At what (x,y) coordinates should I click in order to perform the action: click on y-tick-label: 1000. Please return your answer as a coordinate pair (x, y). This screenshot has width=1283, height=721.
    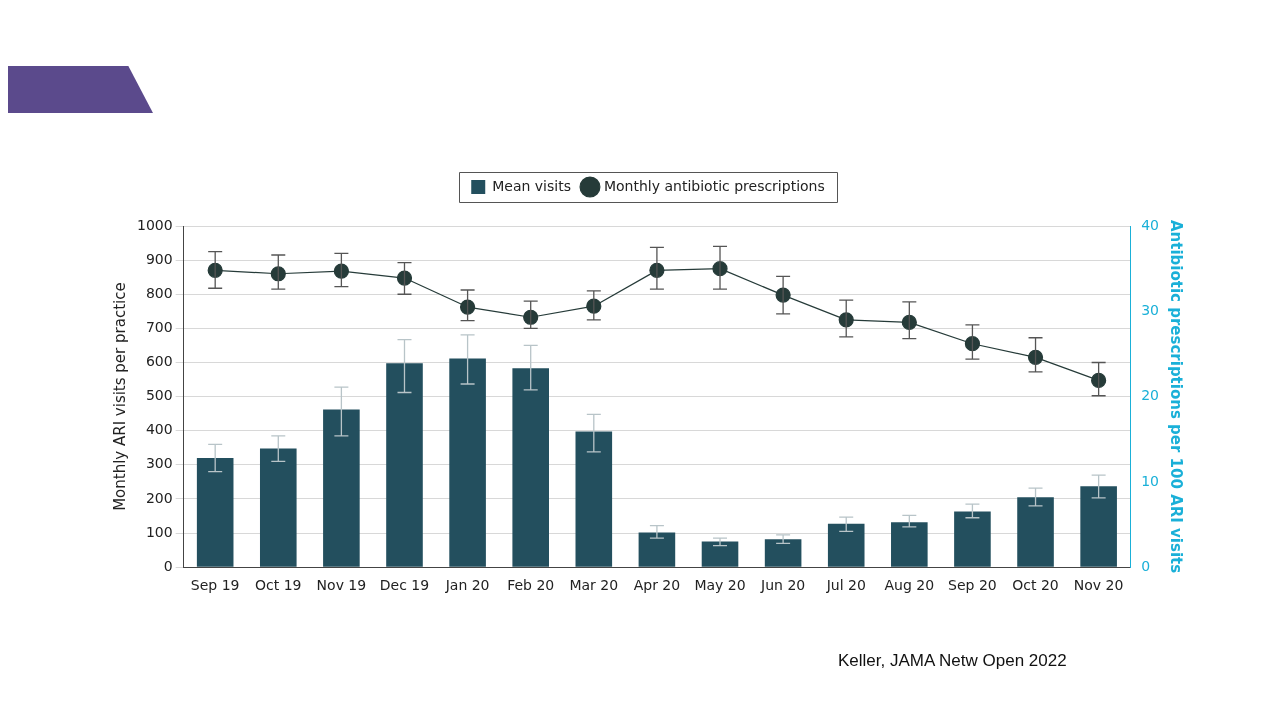
    Looking at the image, I should click on (154, 224).